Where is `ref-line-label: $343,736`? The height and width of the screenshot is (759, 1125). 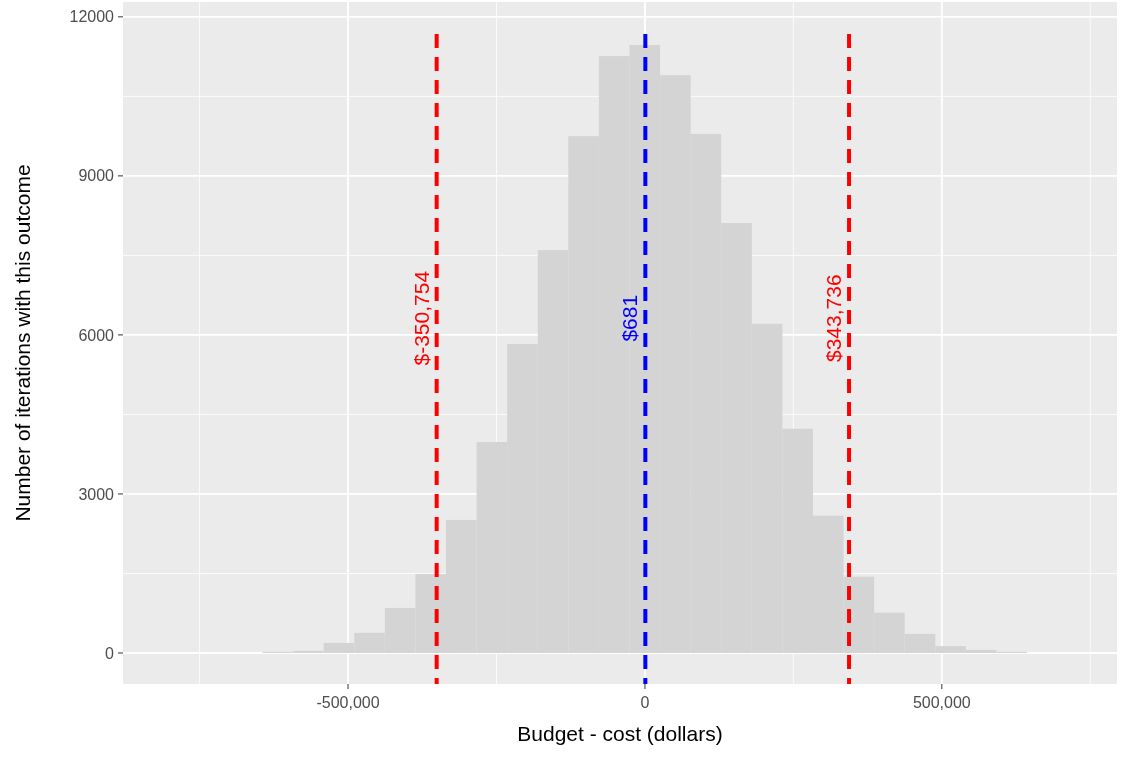 ref-line-label: $343,736 is located at coordinates (834, 318).